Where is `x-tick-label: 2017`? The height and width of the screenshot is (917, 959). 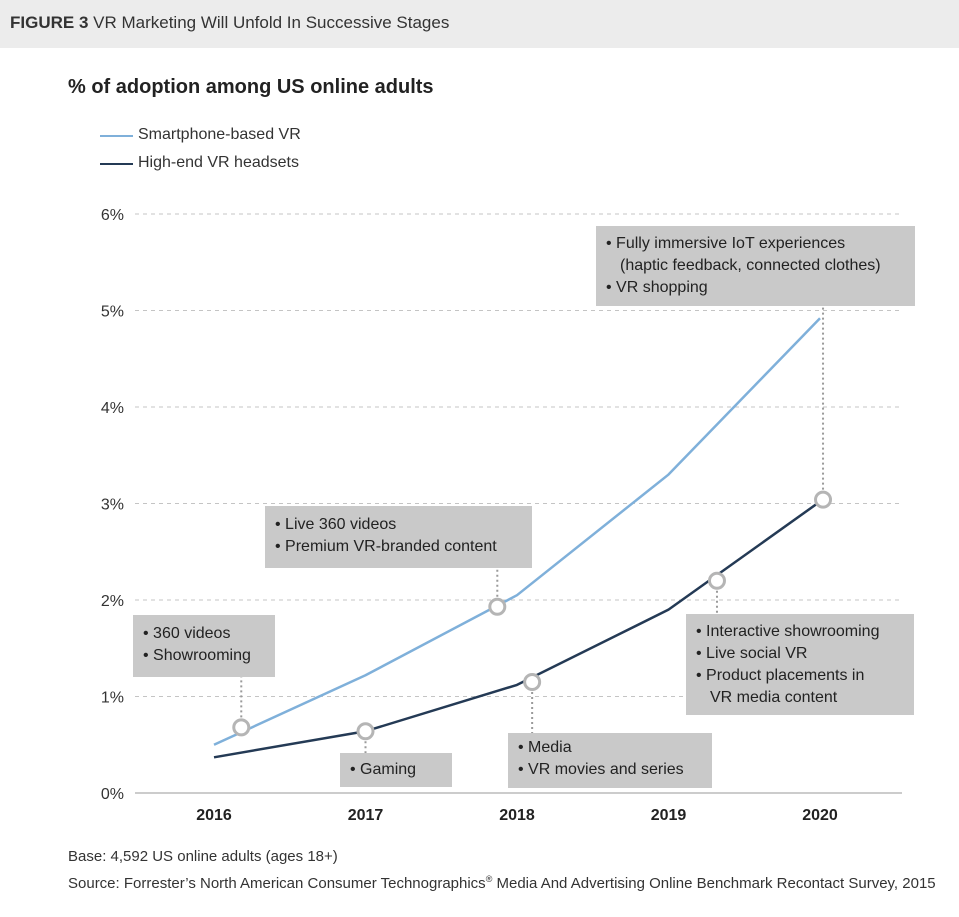 x-tick-label: 2017 is located at coordinates (366, 815).